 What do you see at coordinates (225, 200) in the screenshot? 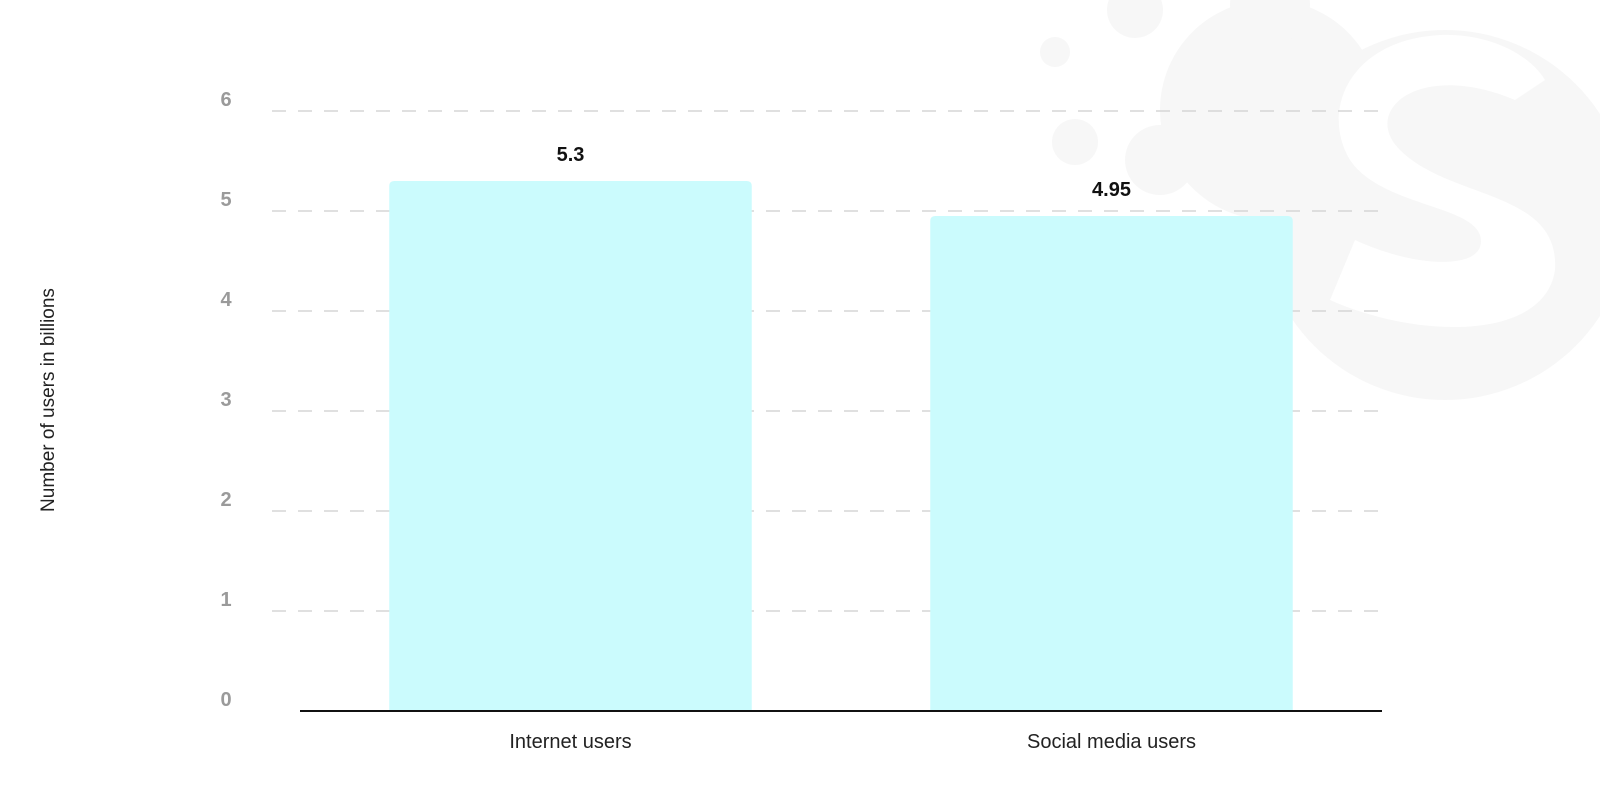
I see `y-tick-label: 5` at bounding box center [225, 200].